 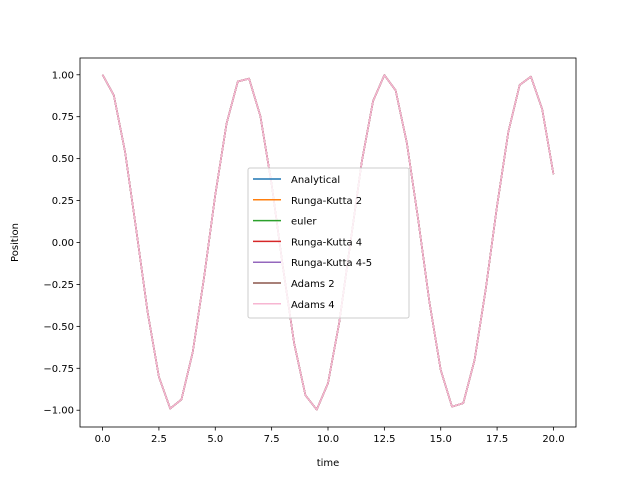 I want to click on x-tick-label: 20.0, so click(x=553, y=439).